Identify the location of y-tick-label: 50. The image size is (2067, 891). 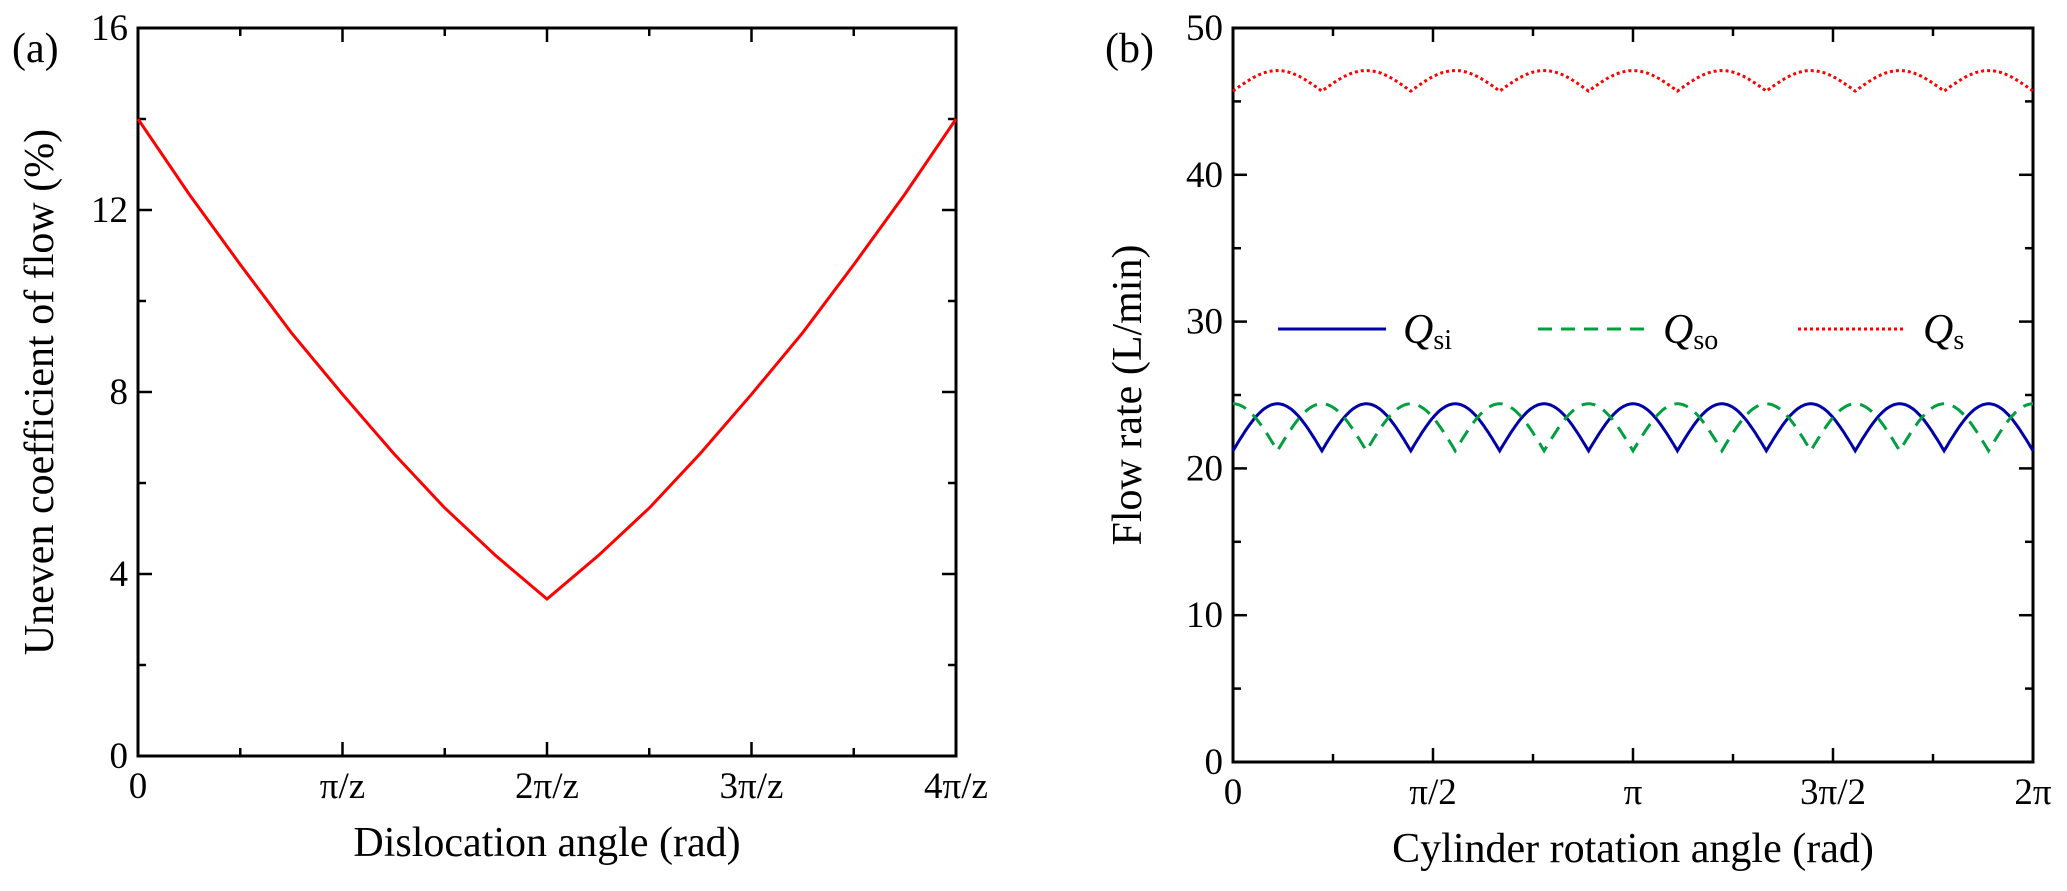
(1204, 28).